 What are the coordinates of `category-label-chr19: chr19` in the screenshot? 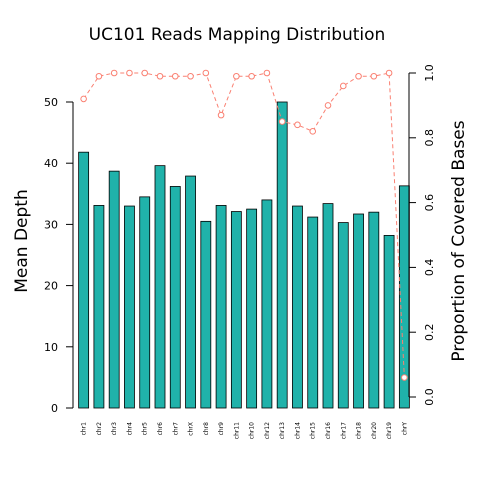 It's located at (389, 430).